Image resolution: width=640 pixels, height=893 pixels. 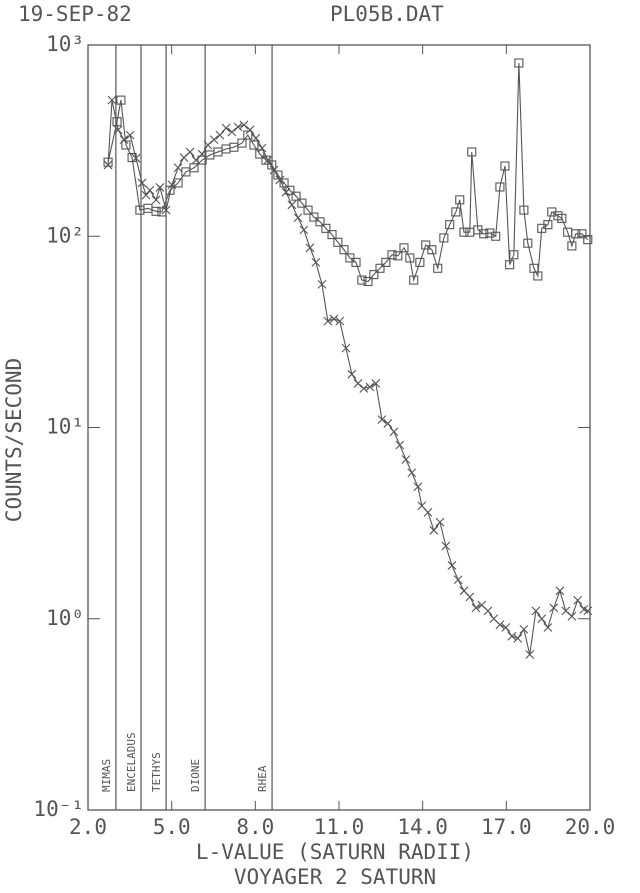 What do you see at coordinates (506, 827) in the screenshot?
I see `x-tick-label: 17.0` at bounding box center [506, 827].